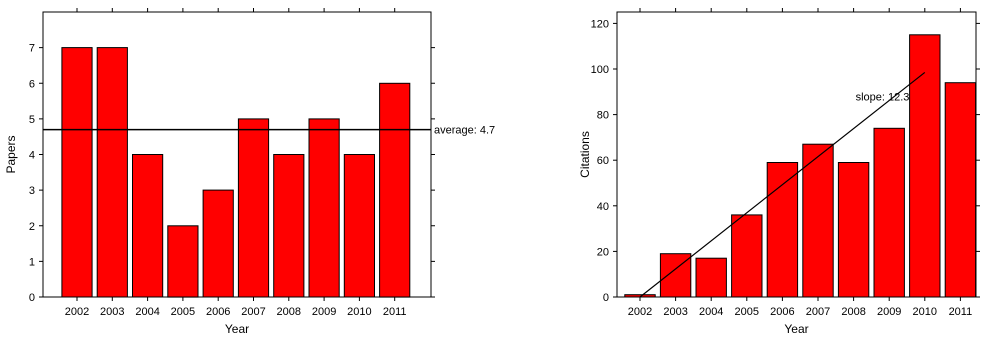 The height and width of the screenshot is (337, 984). What do you see at coordinates (883, 97) in the screenshot?
I see `slope-label: slope: 12.3` at bounding box center [883, 97].